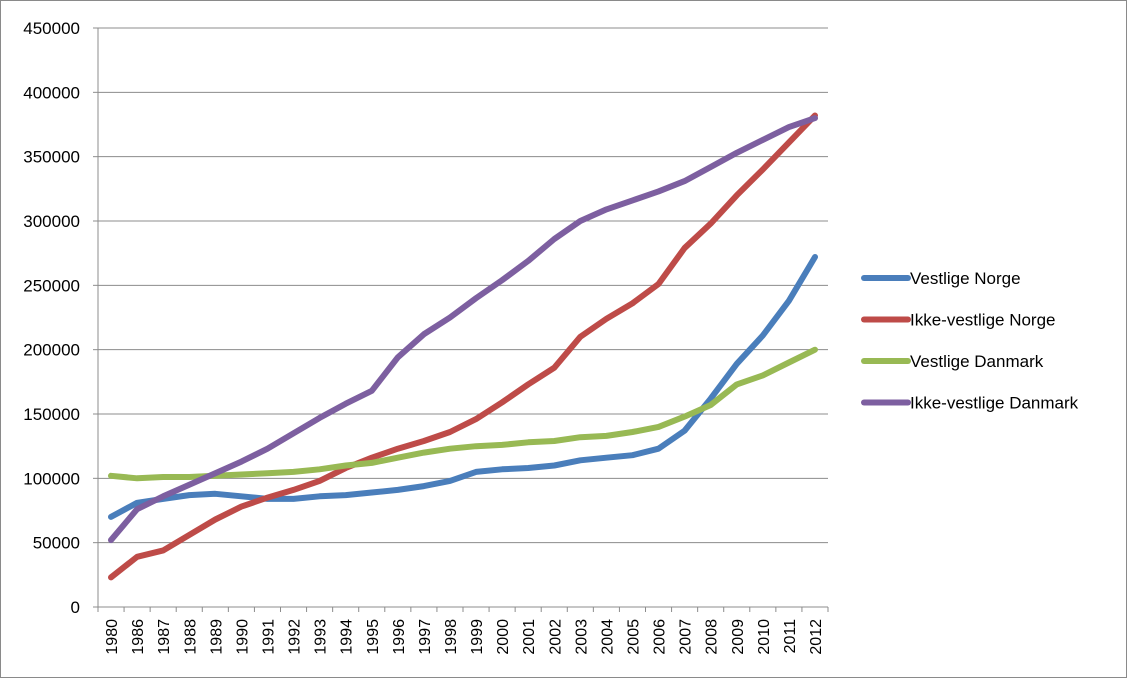 This screenshot has width=1127, height=678. I want to click on y-tick-label: 50000, so click(56, 543).